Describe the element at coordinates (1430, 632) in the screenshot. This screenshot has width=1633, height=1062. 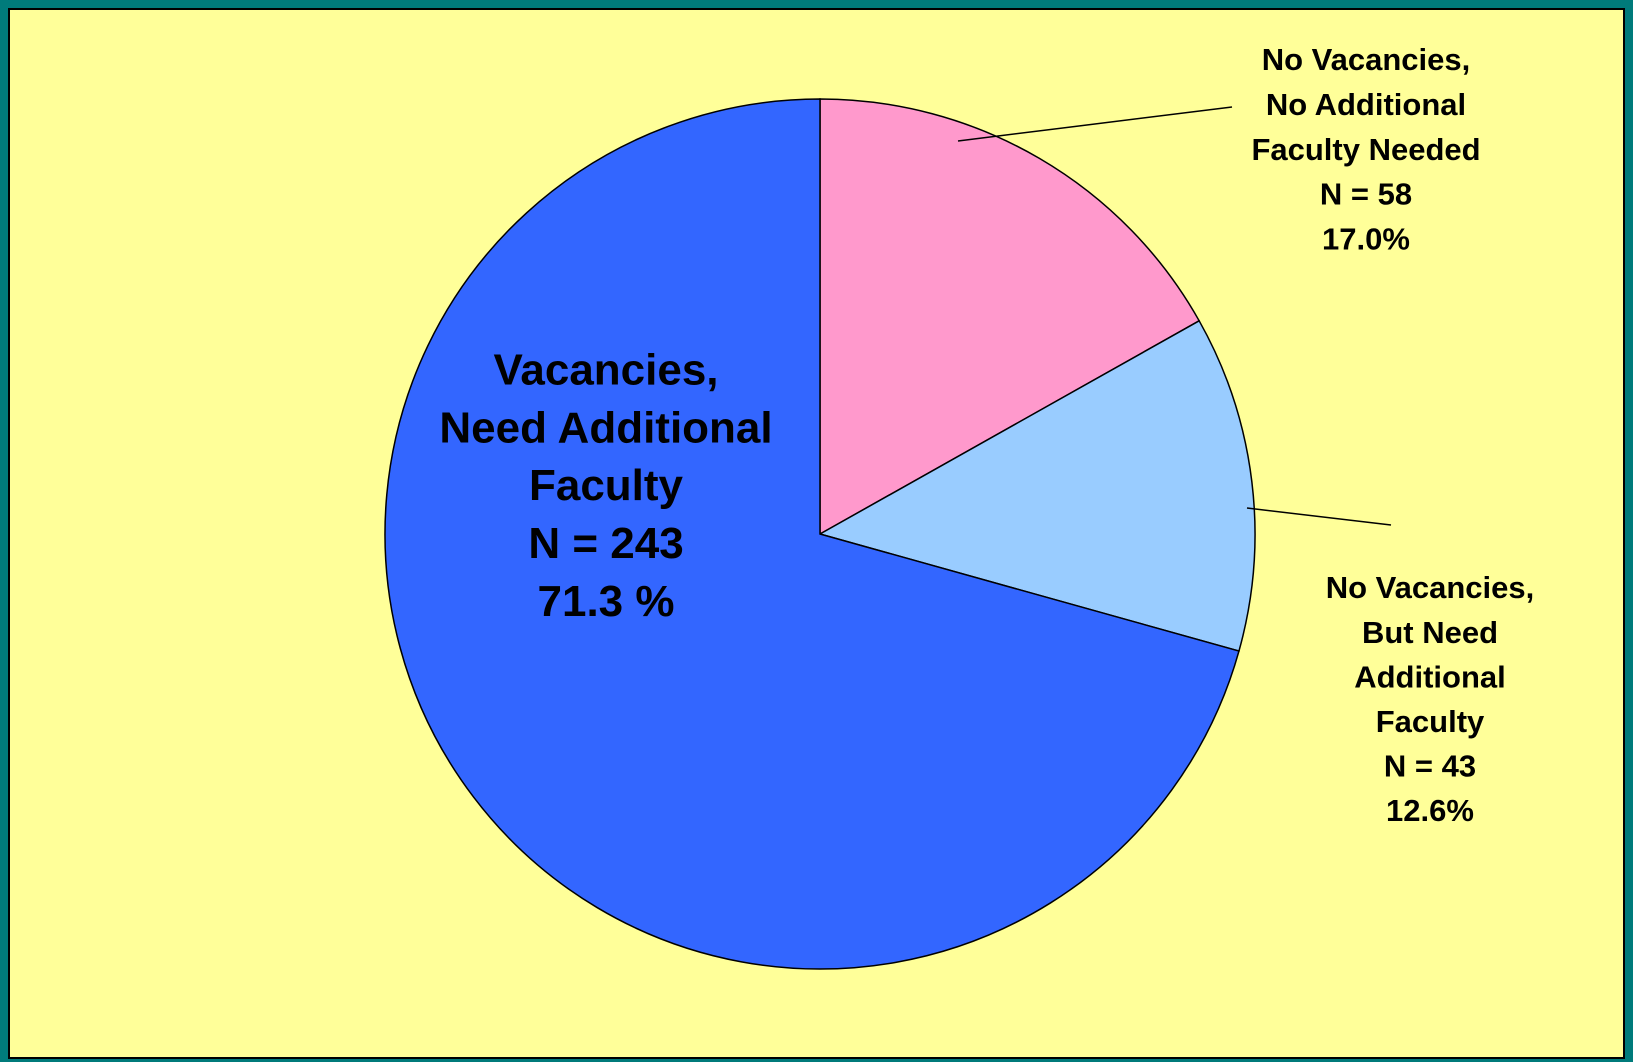
I see `slice-label: But Need` at that location.